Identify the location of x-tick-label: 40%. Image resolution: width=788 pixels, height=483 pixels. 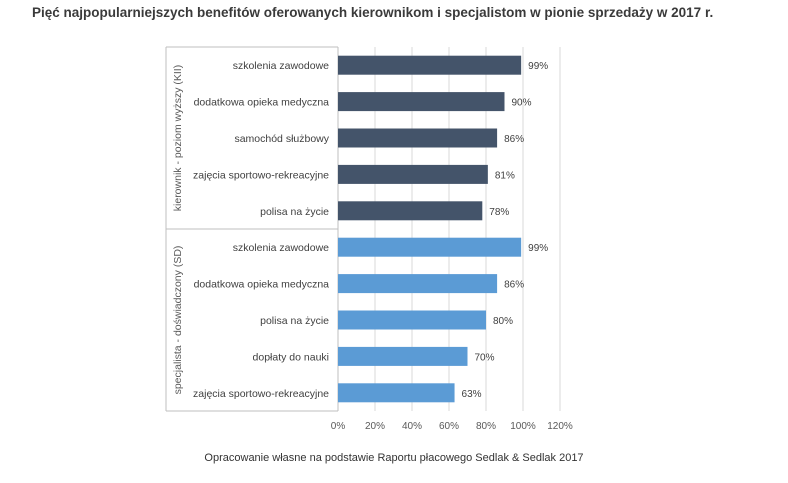
(412, 426).